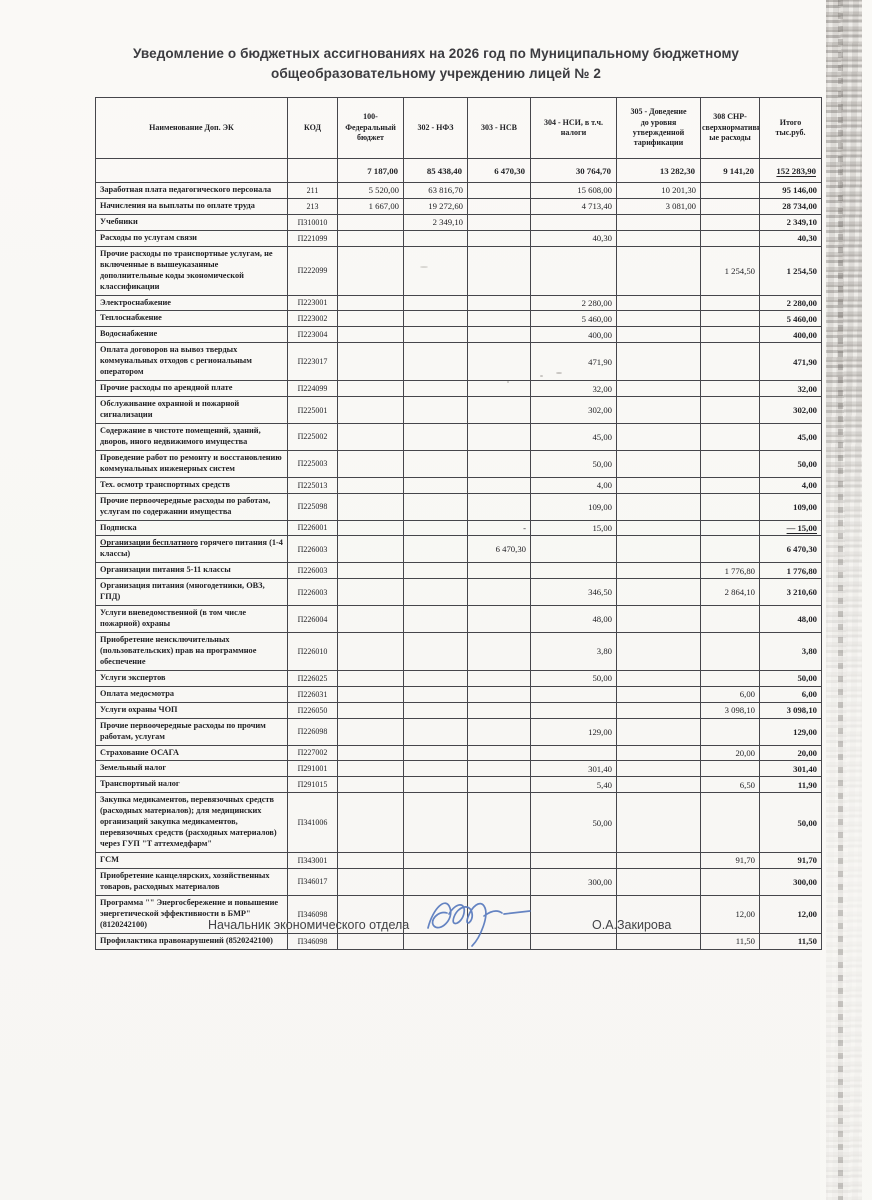  I want to click on row-cell-c308: 11,50, so click(730, 941).